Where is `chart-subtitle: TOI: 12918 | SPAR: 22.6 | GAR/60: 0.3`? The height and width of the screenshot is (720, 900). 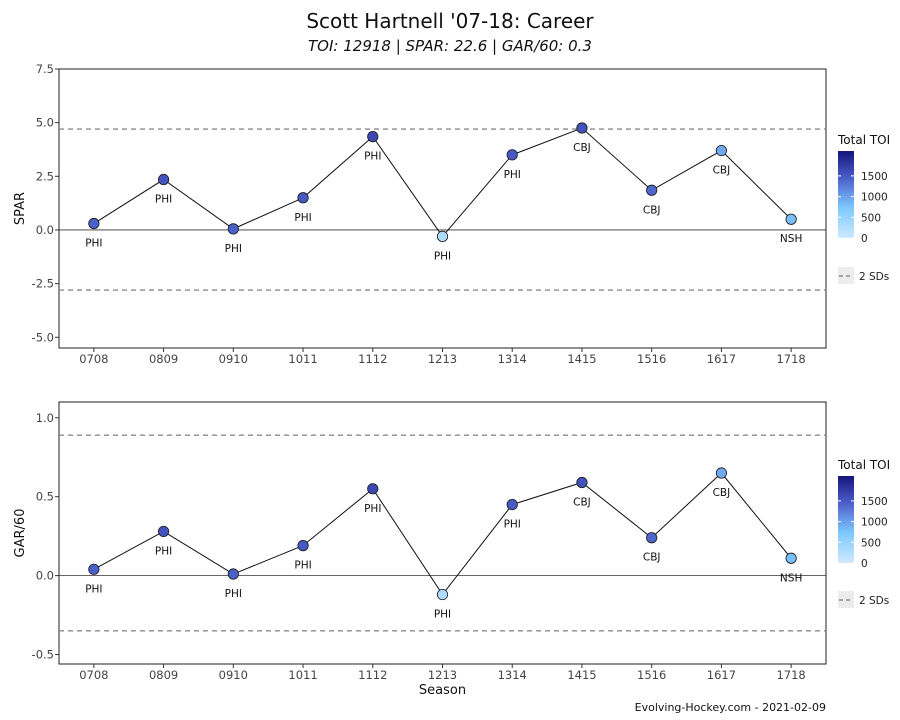
chart-subtitle: TOI: 12918 | SPAR: 22.6 | GAR/60: 0.3 is located at coordinates (450, 46).